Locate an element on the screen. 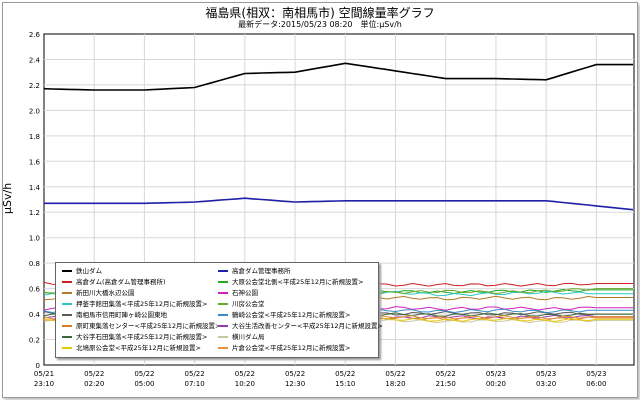  x-tick-time: 02:20 is located at coordinates (94, 384).